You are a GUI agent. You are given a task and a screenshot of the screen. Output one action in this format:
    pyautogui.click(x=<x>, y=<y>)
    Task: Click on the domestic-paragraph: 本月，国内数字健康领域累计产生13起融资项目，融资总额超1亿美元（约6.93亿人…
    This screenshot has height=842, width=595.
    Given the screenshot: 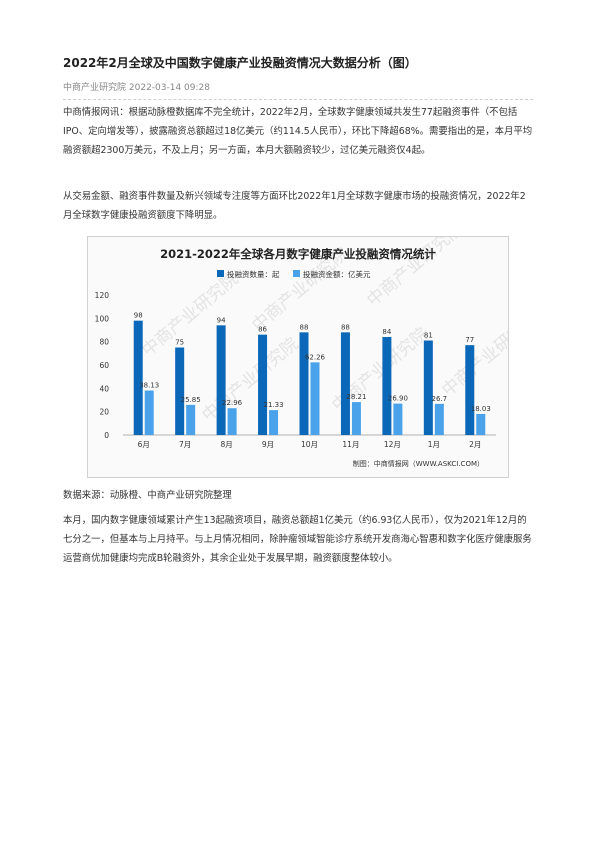 What is the action you would take?
    pyautogui.click(x=297, y=539)
    